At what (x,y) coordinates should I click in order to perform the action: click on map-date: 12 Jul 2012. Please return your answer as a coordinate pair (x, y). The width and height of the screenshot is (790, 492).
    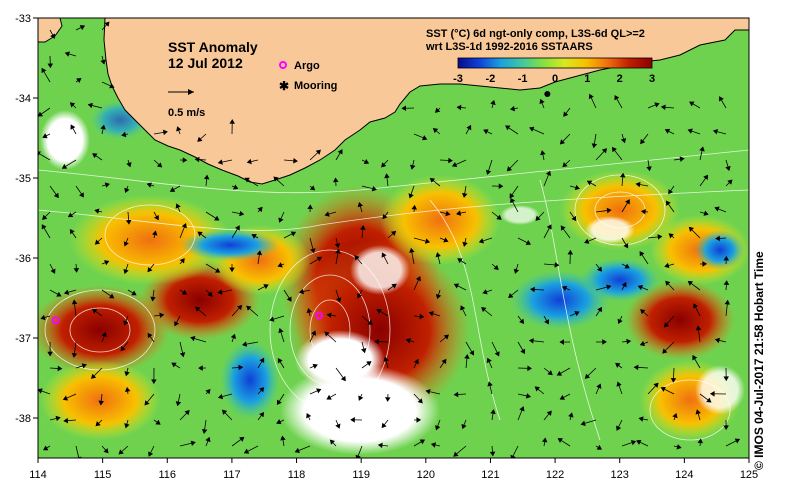
    Looking at the image, I should click on (205, 63).